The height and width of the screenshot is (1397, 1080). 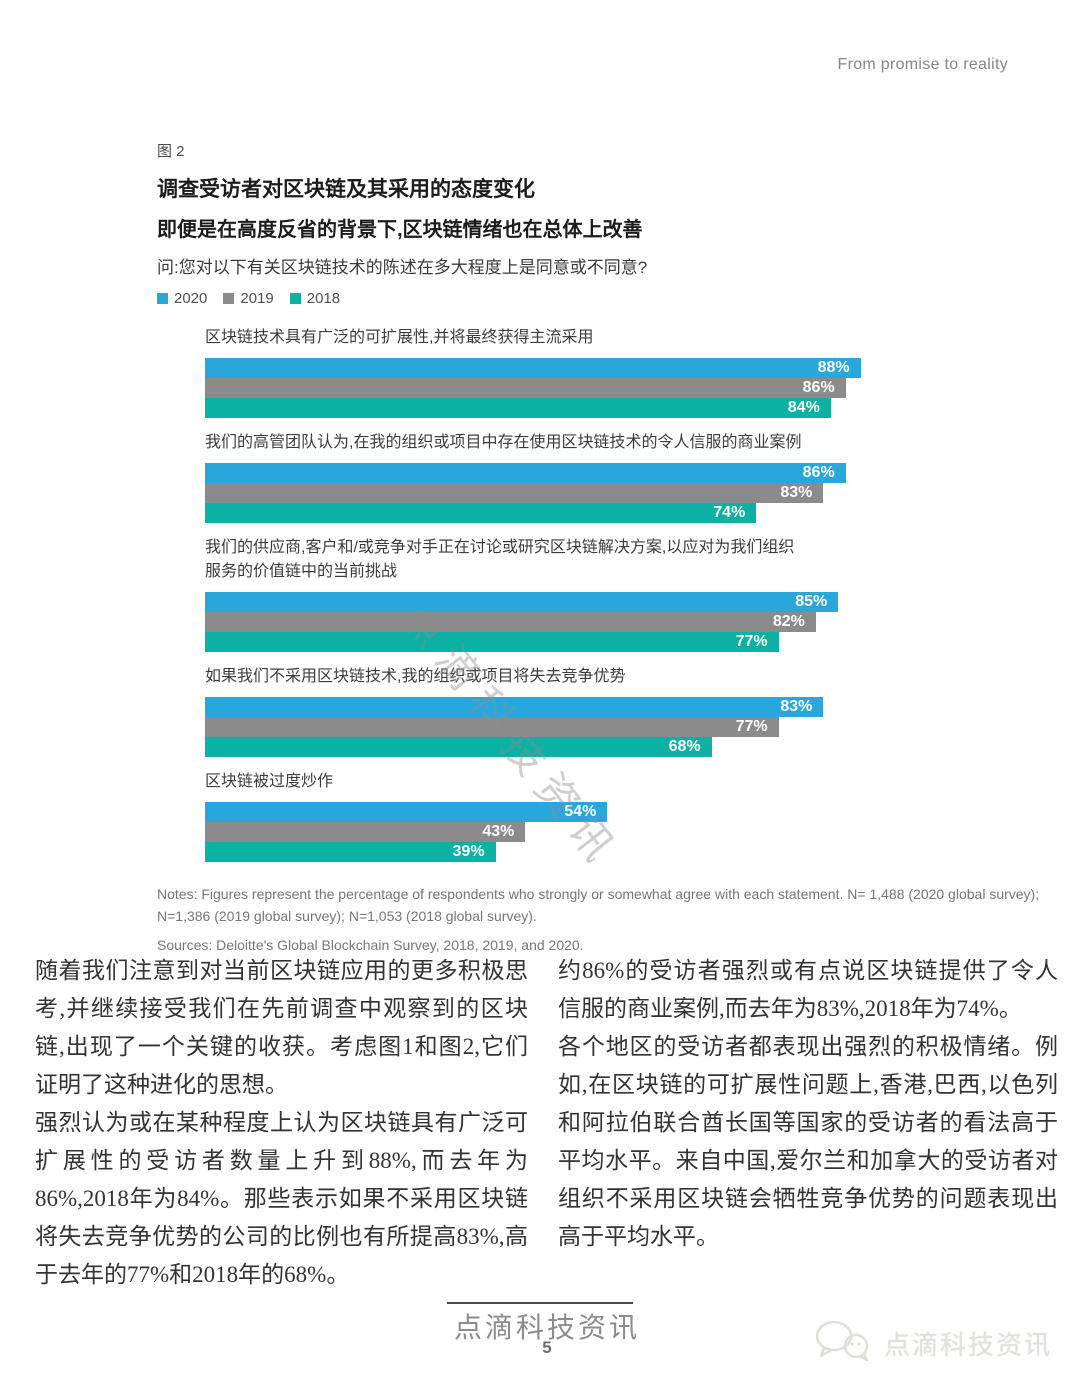 What do you see at coordinates (684, 746) in the screenshot?
I see `bar-value-label: 68%` at bounding box center [684, 746].